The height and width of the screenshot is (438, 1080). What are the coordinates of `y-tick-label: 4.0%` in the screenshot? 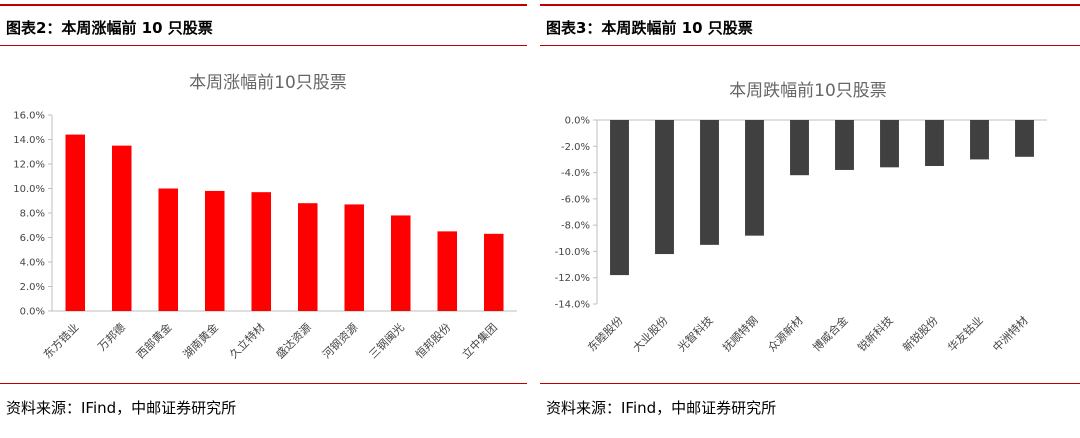 It's located at (32, 263).